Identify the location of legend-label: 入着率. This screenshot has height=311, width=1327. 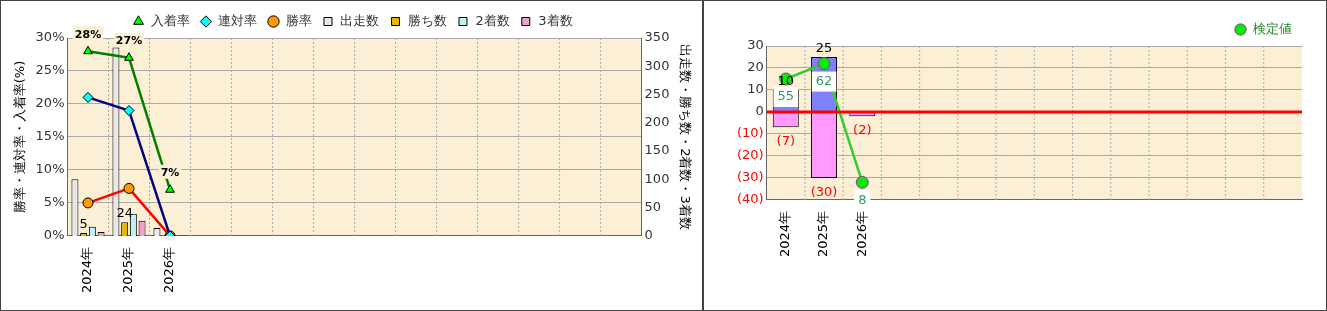
(170, 20).